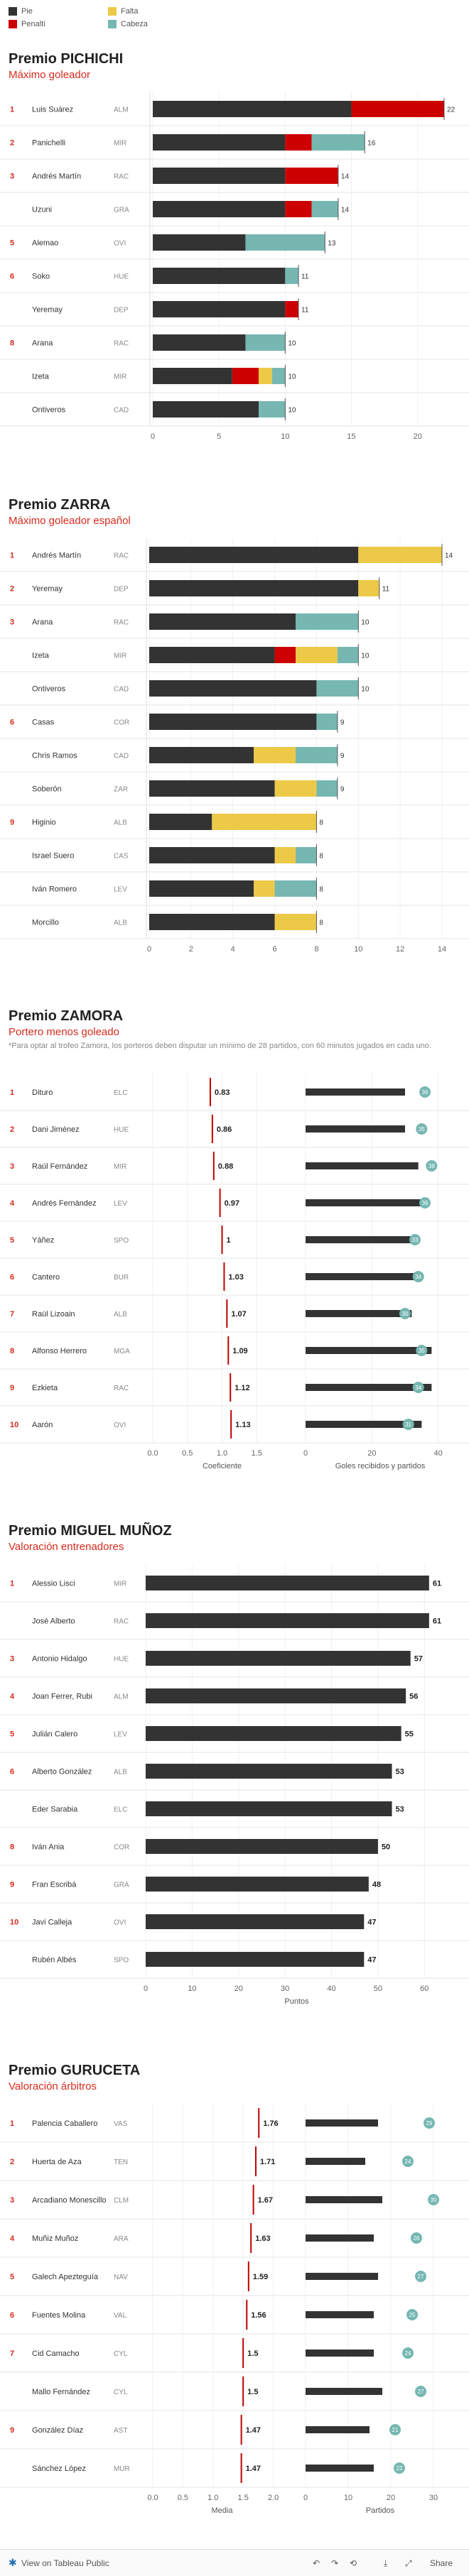 The image size is (469, 2576). Describe the element at coordinates (358, 949) in the screenshot. I see `tick-label: 10` at that location.